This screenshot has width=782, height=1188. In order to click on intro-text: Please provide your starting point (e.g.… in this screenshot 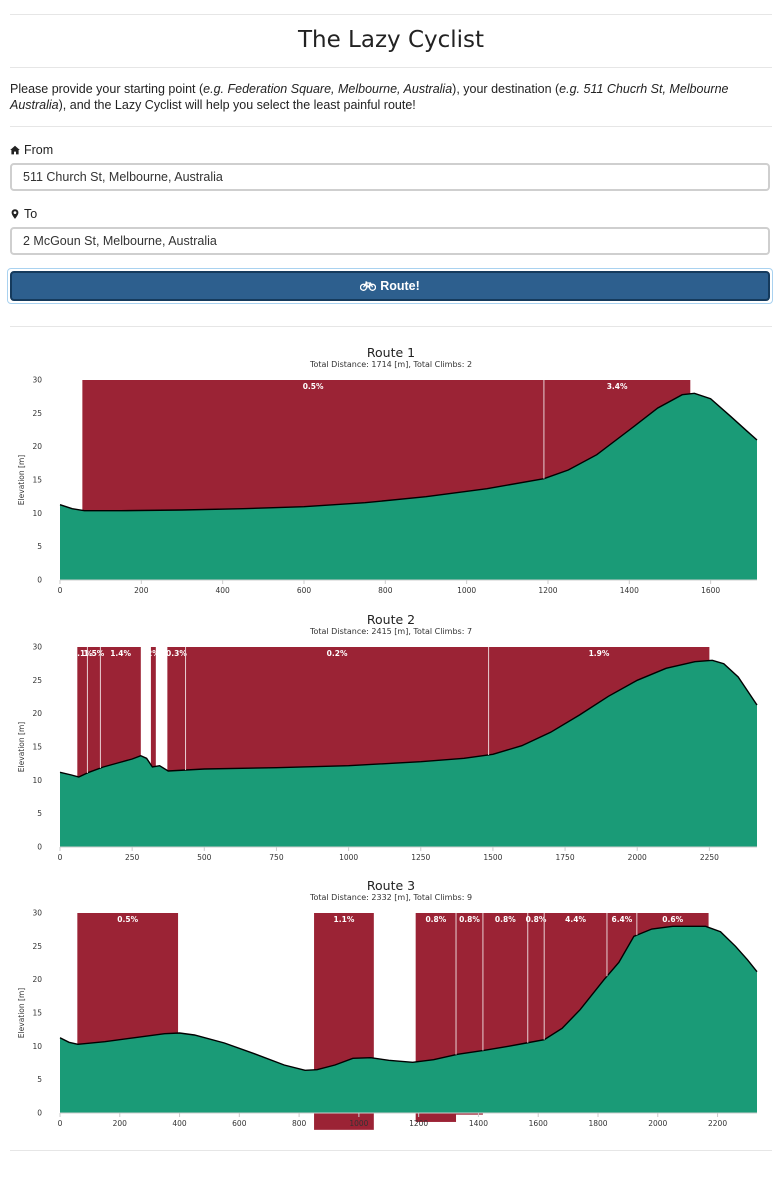, I will do `click(369, 97)`.